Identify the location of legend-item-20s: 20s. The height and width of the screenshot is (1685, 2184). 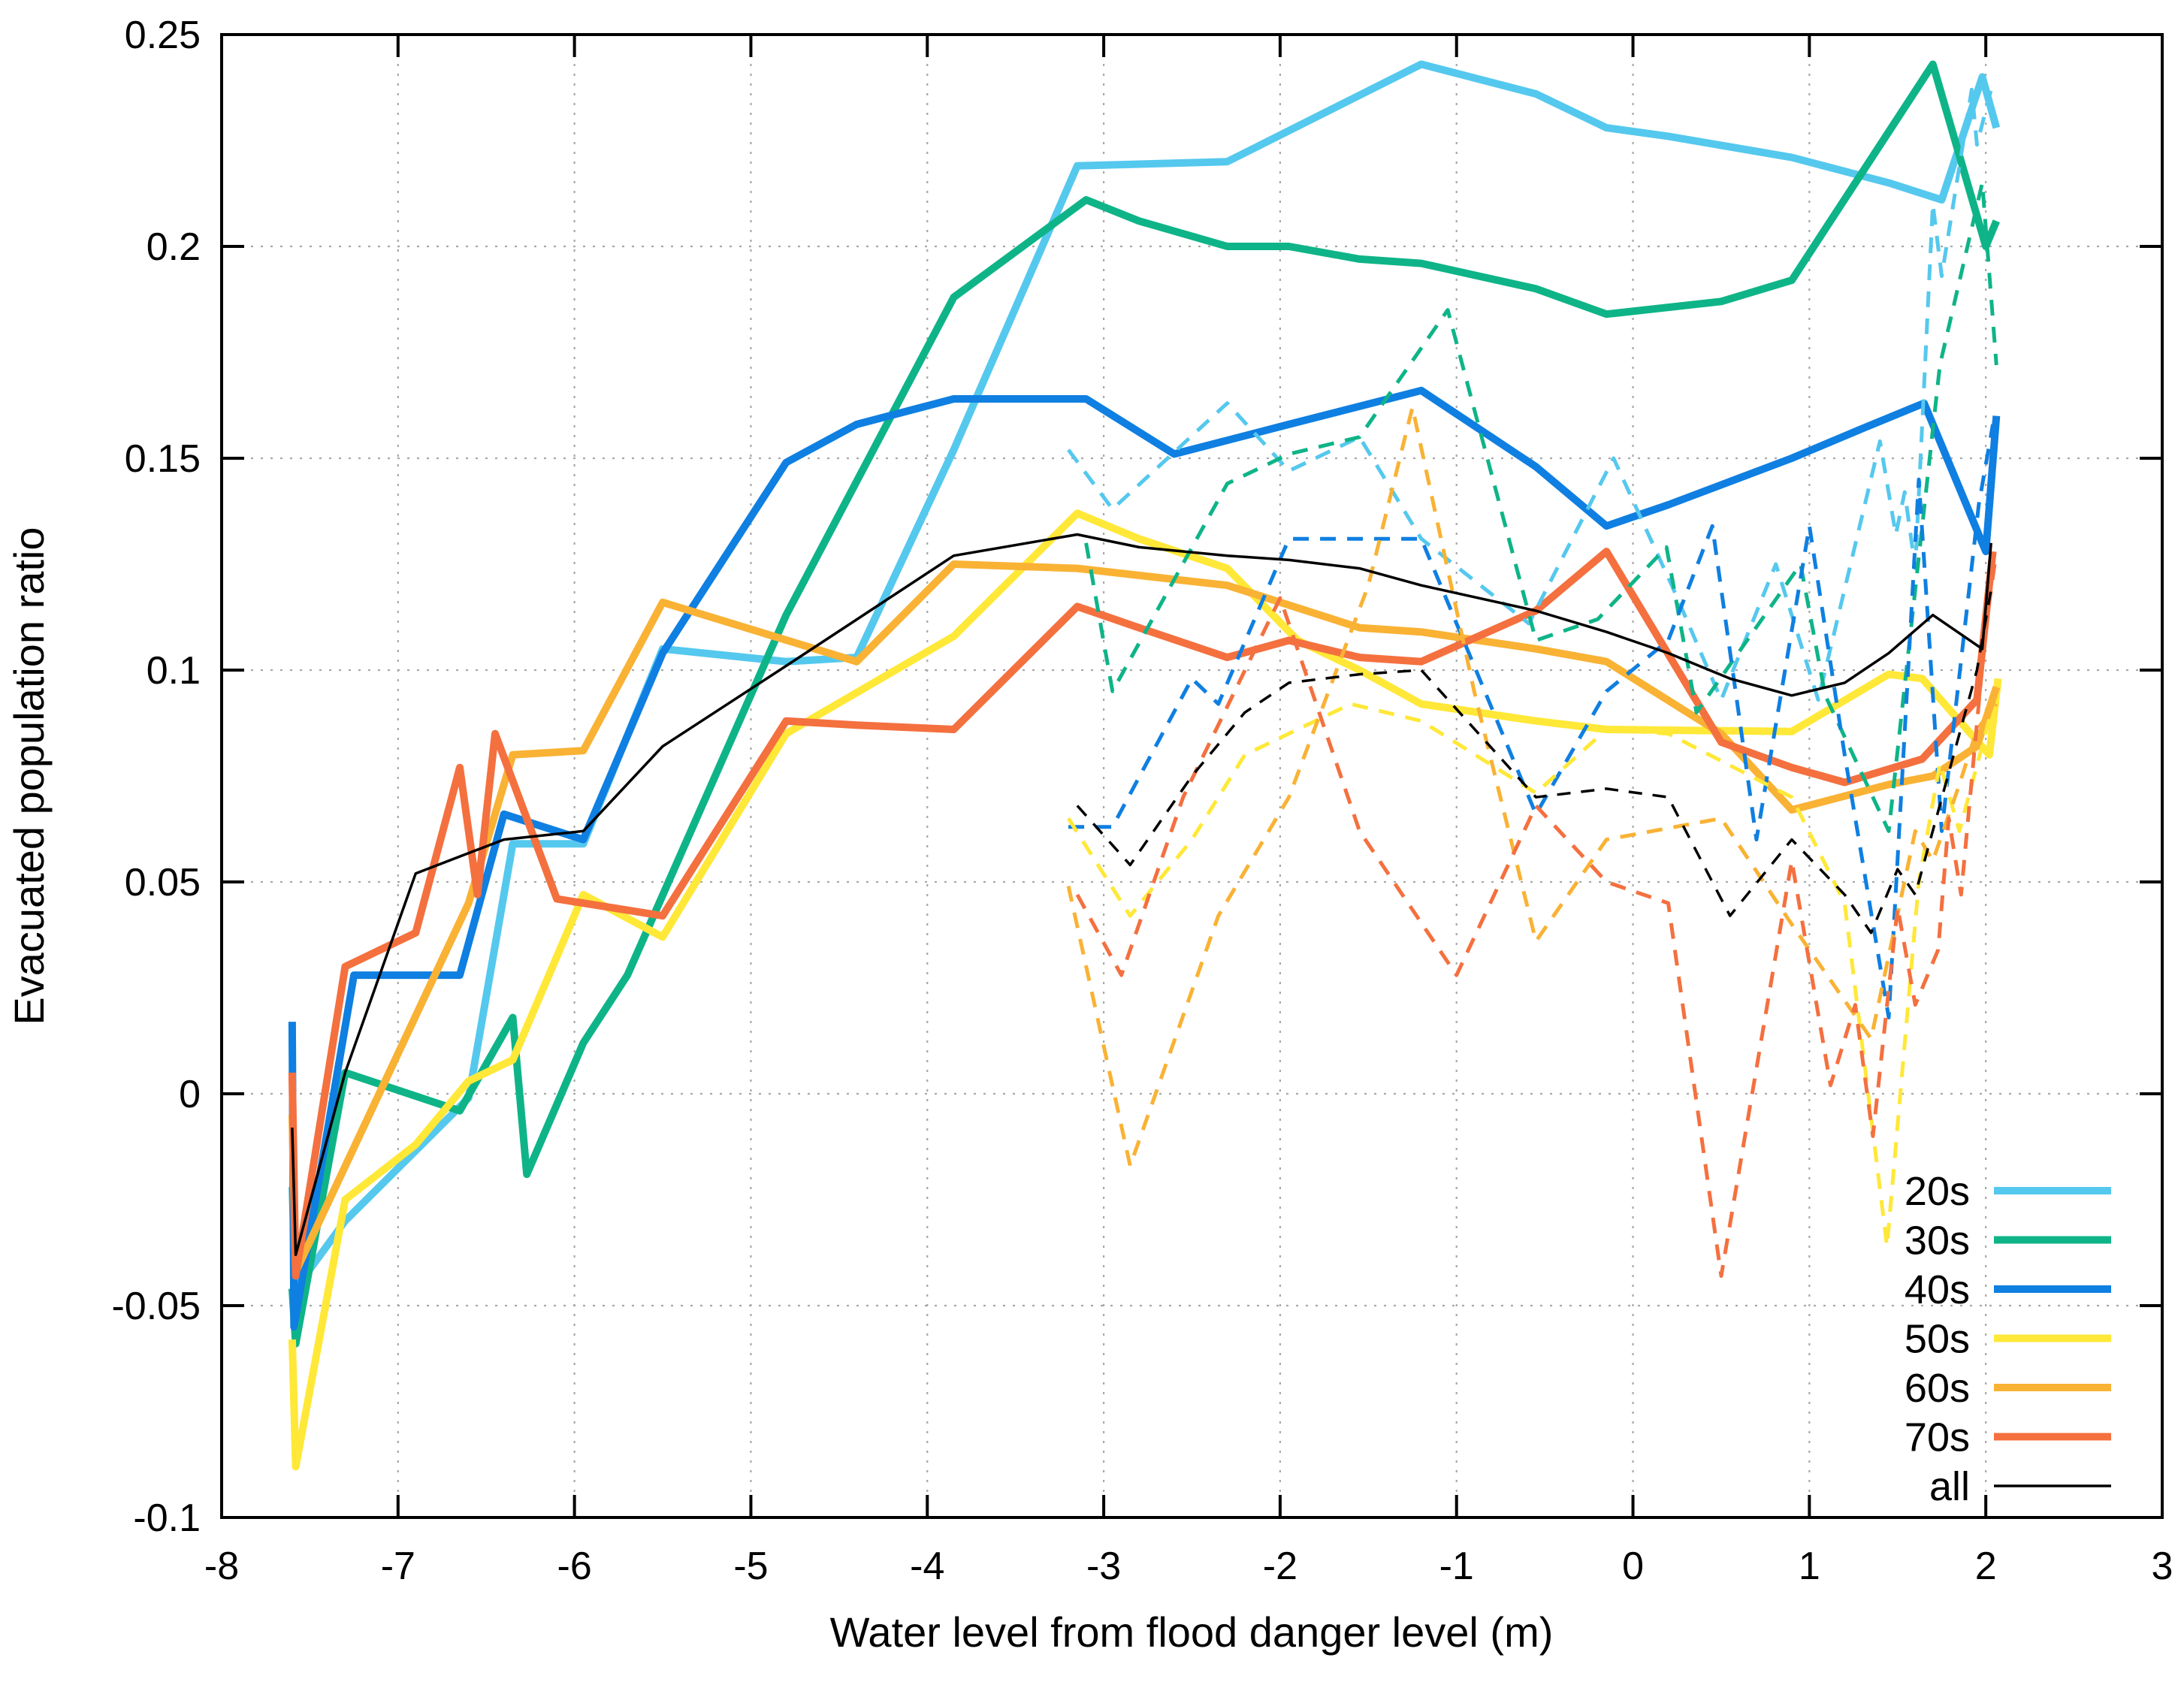
(2008, 1191).